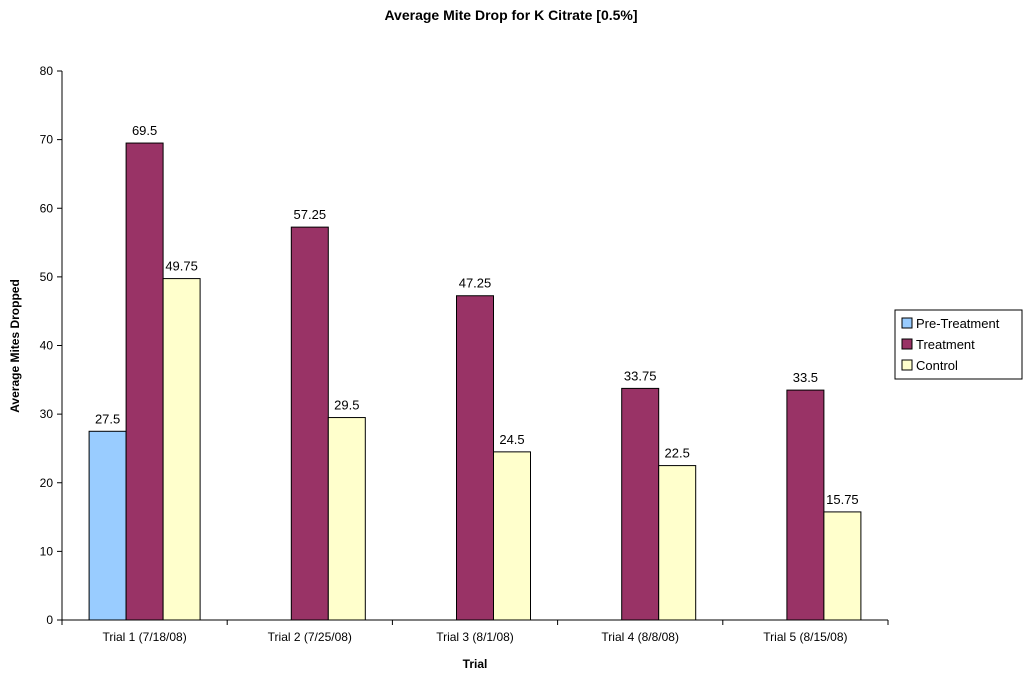 This screenshot has height=679, width=1023. What do you see at coordinates (47, 414) in the screenshot?
I see `y-tick-label: 30` at bounding box center [47, 414].